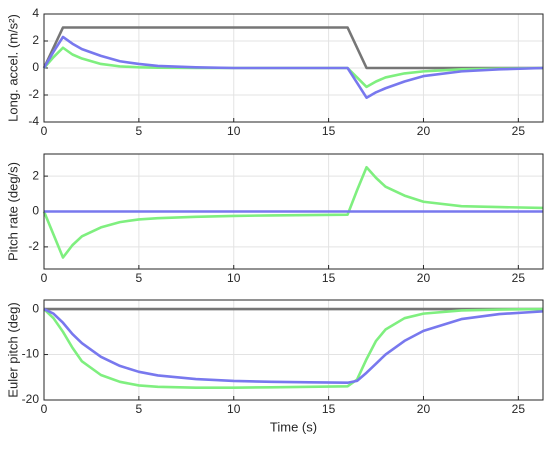 The width and height of the screenshot is (550, 451). What do you see at coordinates (31, 354) in the screenshot?
I see `y-tick-label: -10` at bounding box center [31, 354].